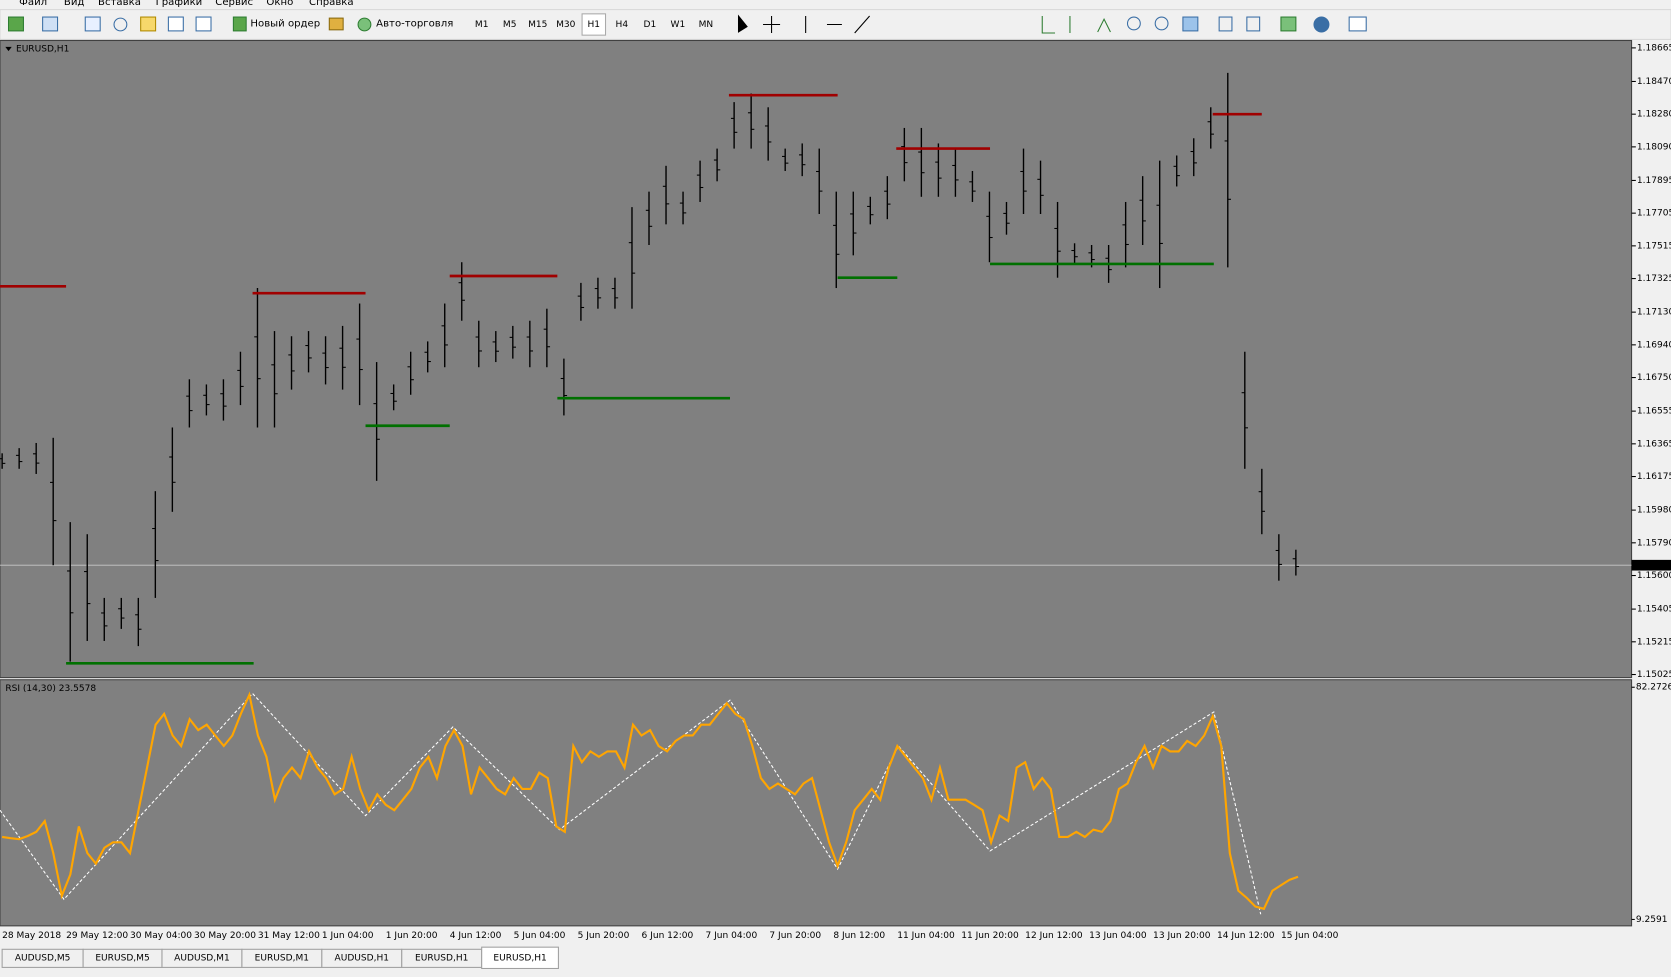 Image resolution: width=1671 pixels, height=977 pixels. Describe the element at coordinates (1310, 936) in the screenshot. I see `x-tick-label: 15 Jun 04:00` at that location.